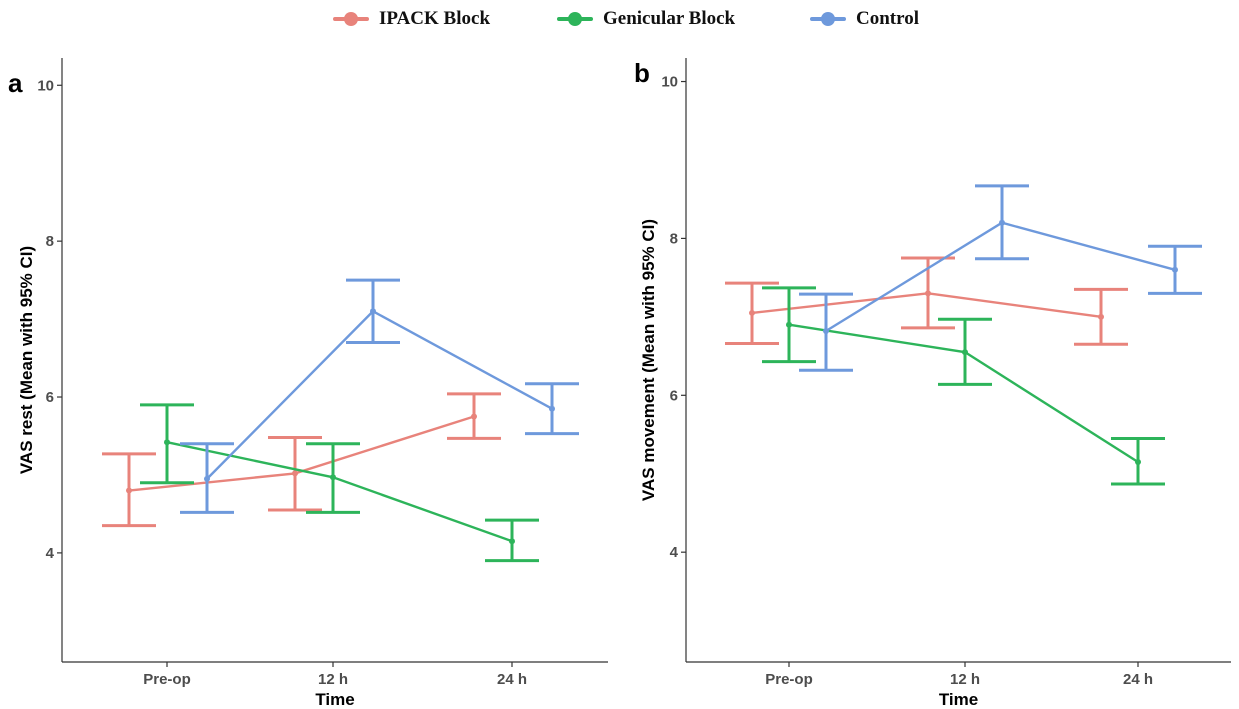 This screenshot has width=1239, height=709. Describe the element at coordinates (648, 360) in the screenshot. I see `y-axis-title: VAS movement (Mean with 95% CI)` at that location.